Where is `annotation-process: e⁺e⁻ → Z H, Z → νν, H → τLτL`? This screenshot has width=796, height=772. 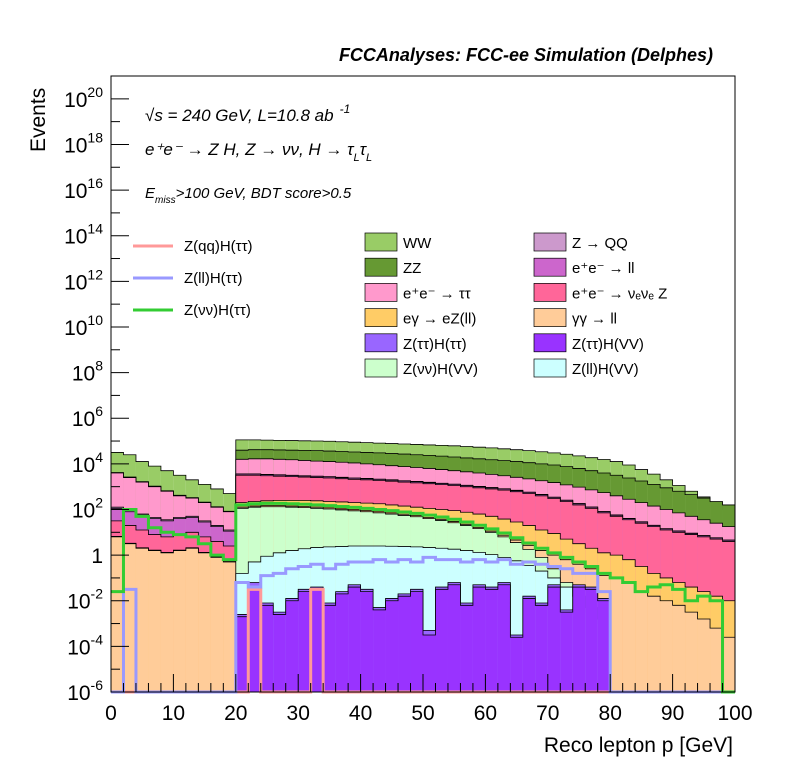 annotation-process: e⁺e⁻ → Z H, Z → νν, H → τLτL is located at coordinates (258, 152).